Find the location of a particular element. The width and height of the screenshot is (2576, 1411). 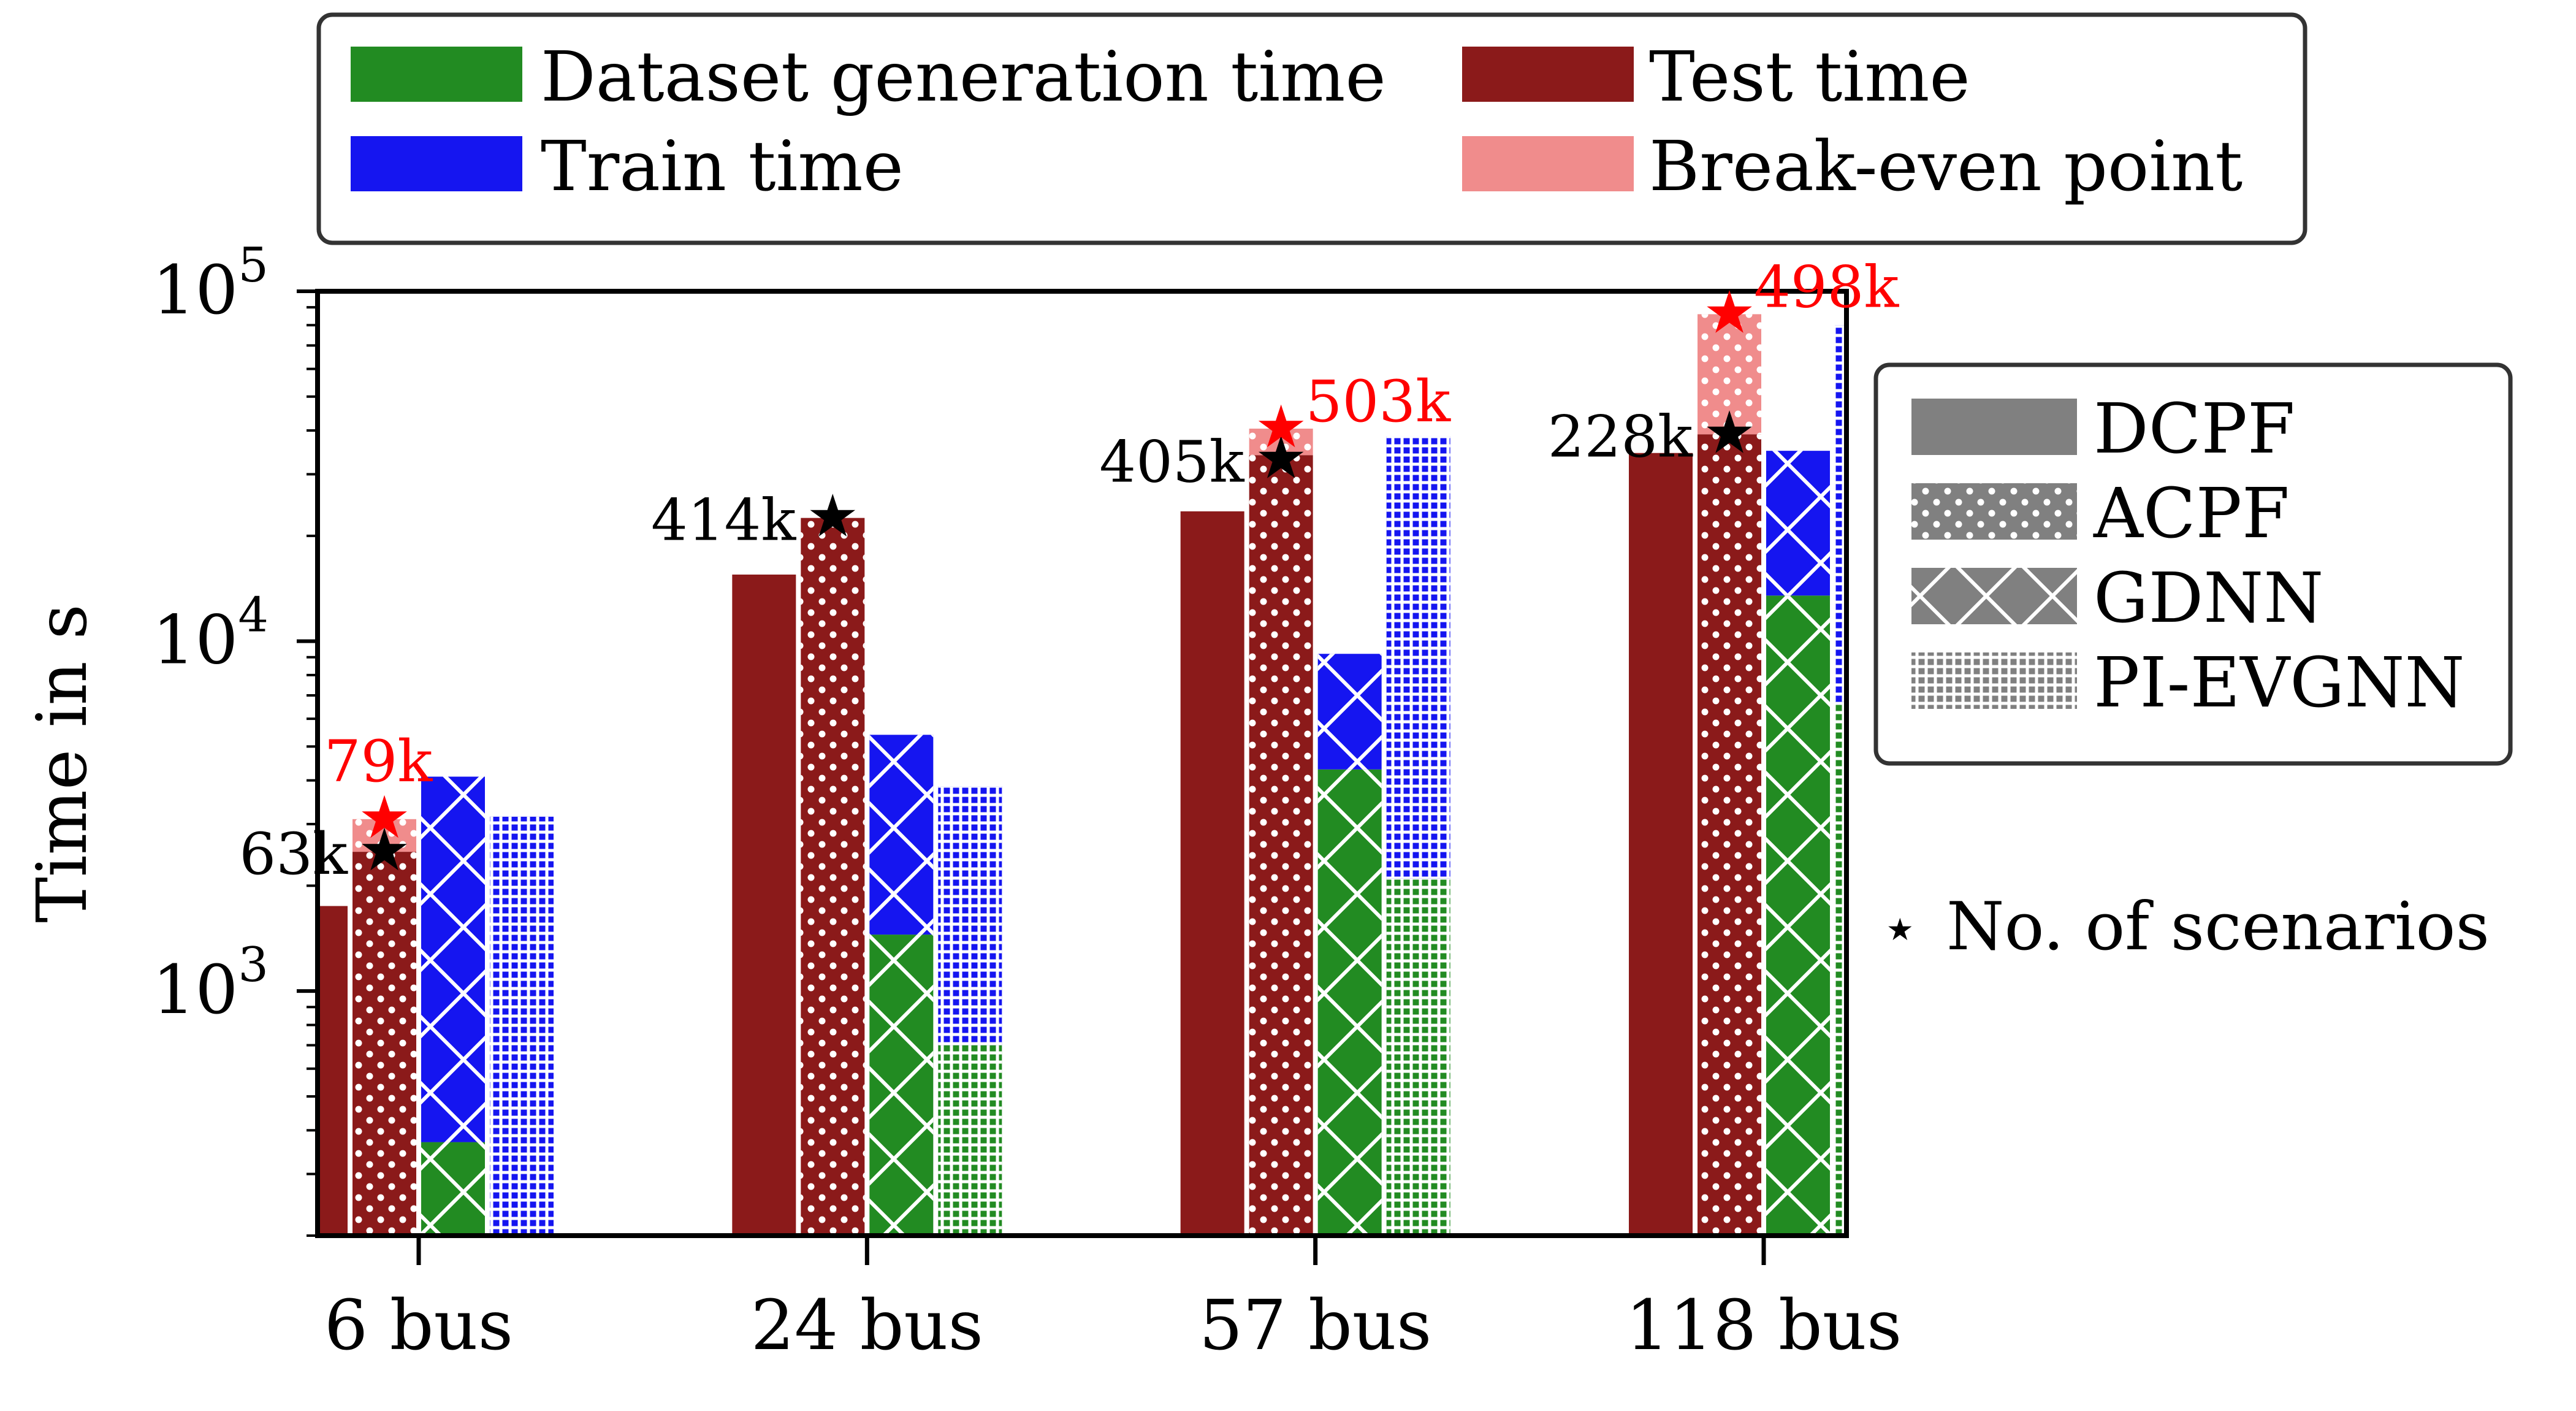

bar-57-bus-gdnn-train-pattern is located at coordinates (1349, 712).